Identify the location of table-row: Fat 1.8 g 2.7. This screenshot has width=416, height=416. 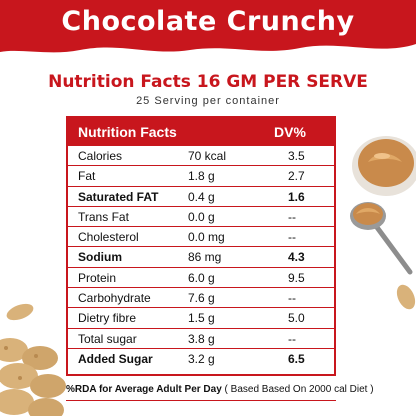
(201, 176).